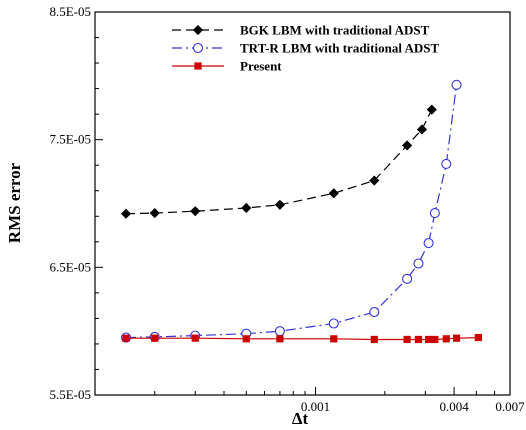  What do you see at coordinates (14, 202) in the screenshot?
I see `y-axis-title: RMS error` at bounding box center [14, 202].